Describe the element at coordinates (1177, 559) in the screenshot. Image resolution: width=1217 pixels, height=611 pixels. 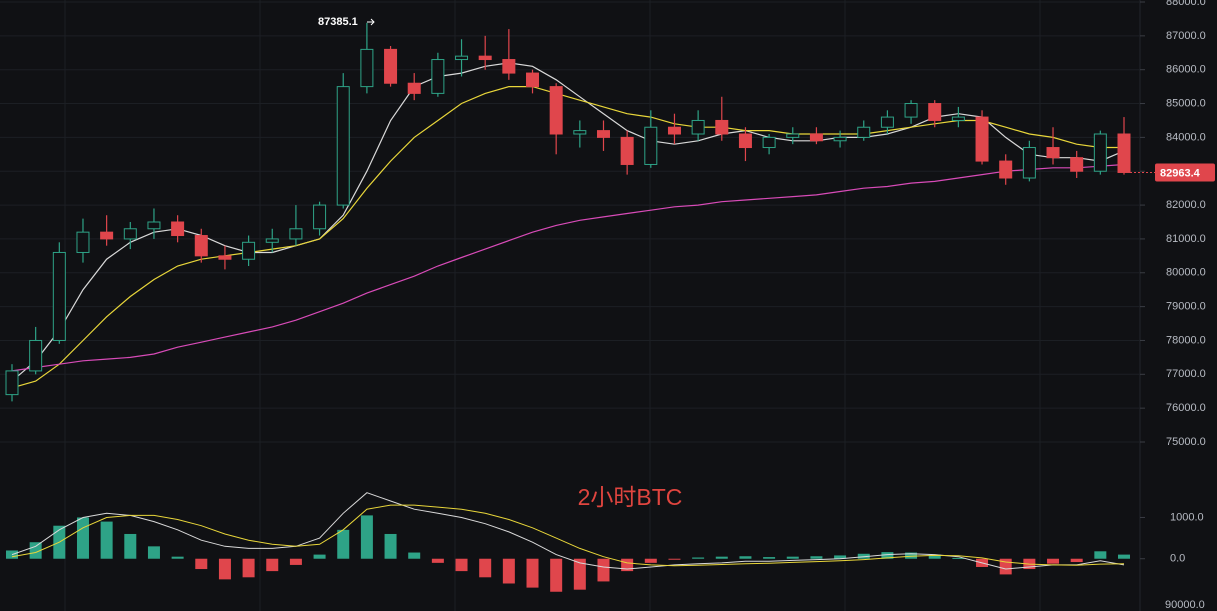
I see `macd-y-tick-label: 0.0` at that location.